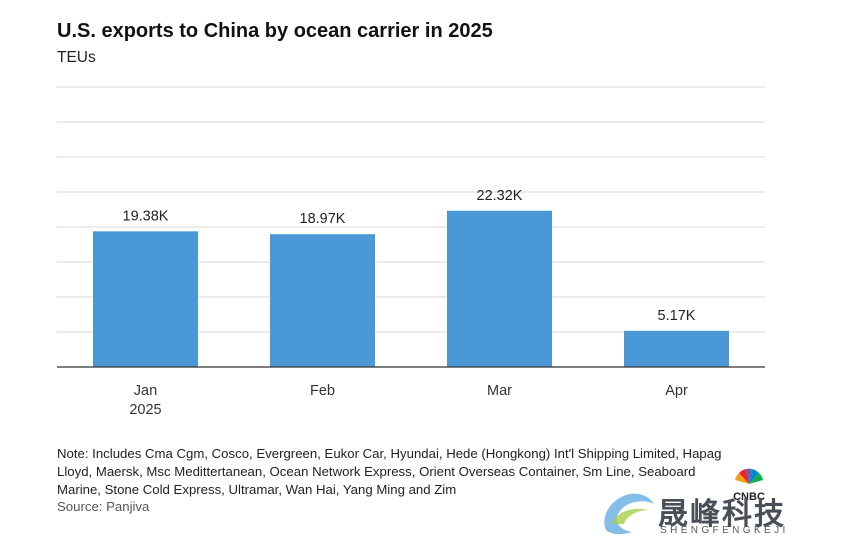  Describe the element at coordinates (322, 391) in the screenshot. I see `x-tick-label: Feb` at that location.